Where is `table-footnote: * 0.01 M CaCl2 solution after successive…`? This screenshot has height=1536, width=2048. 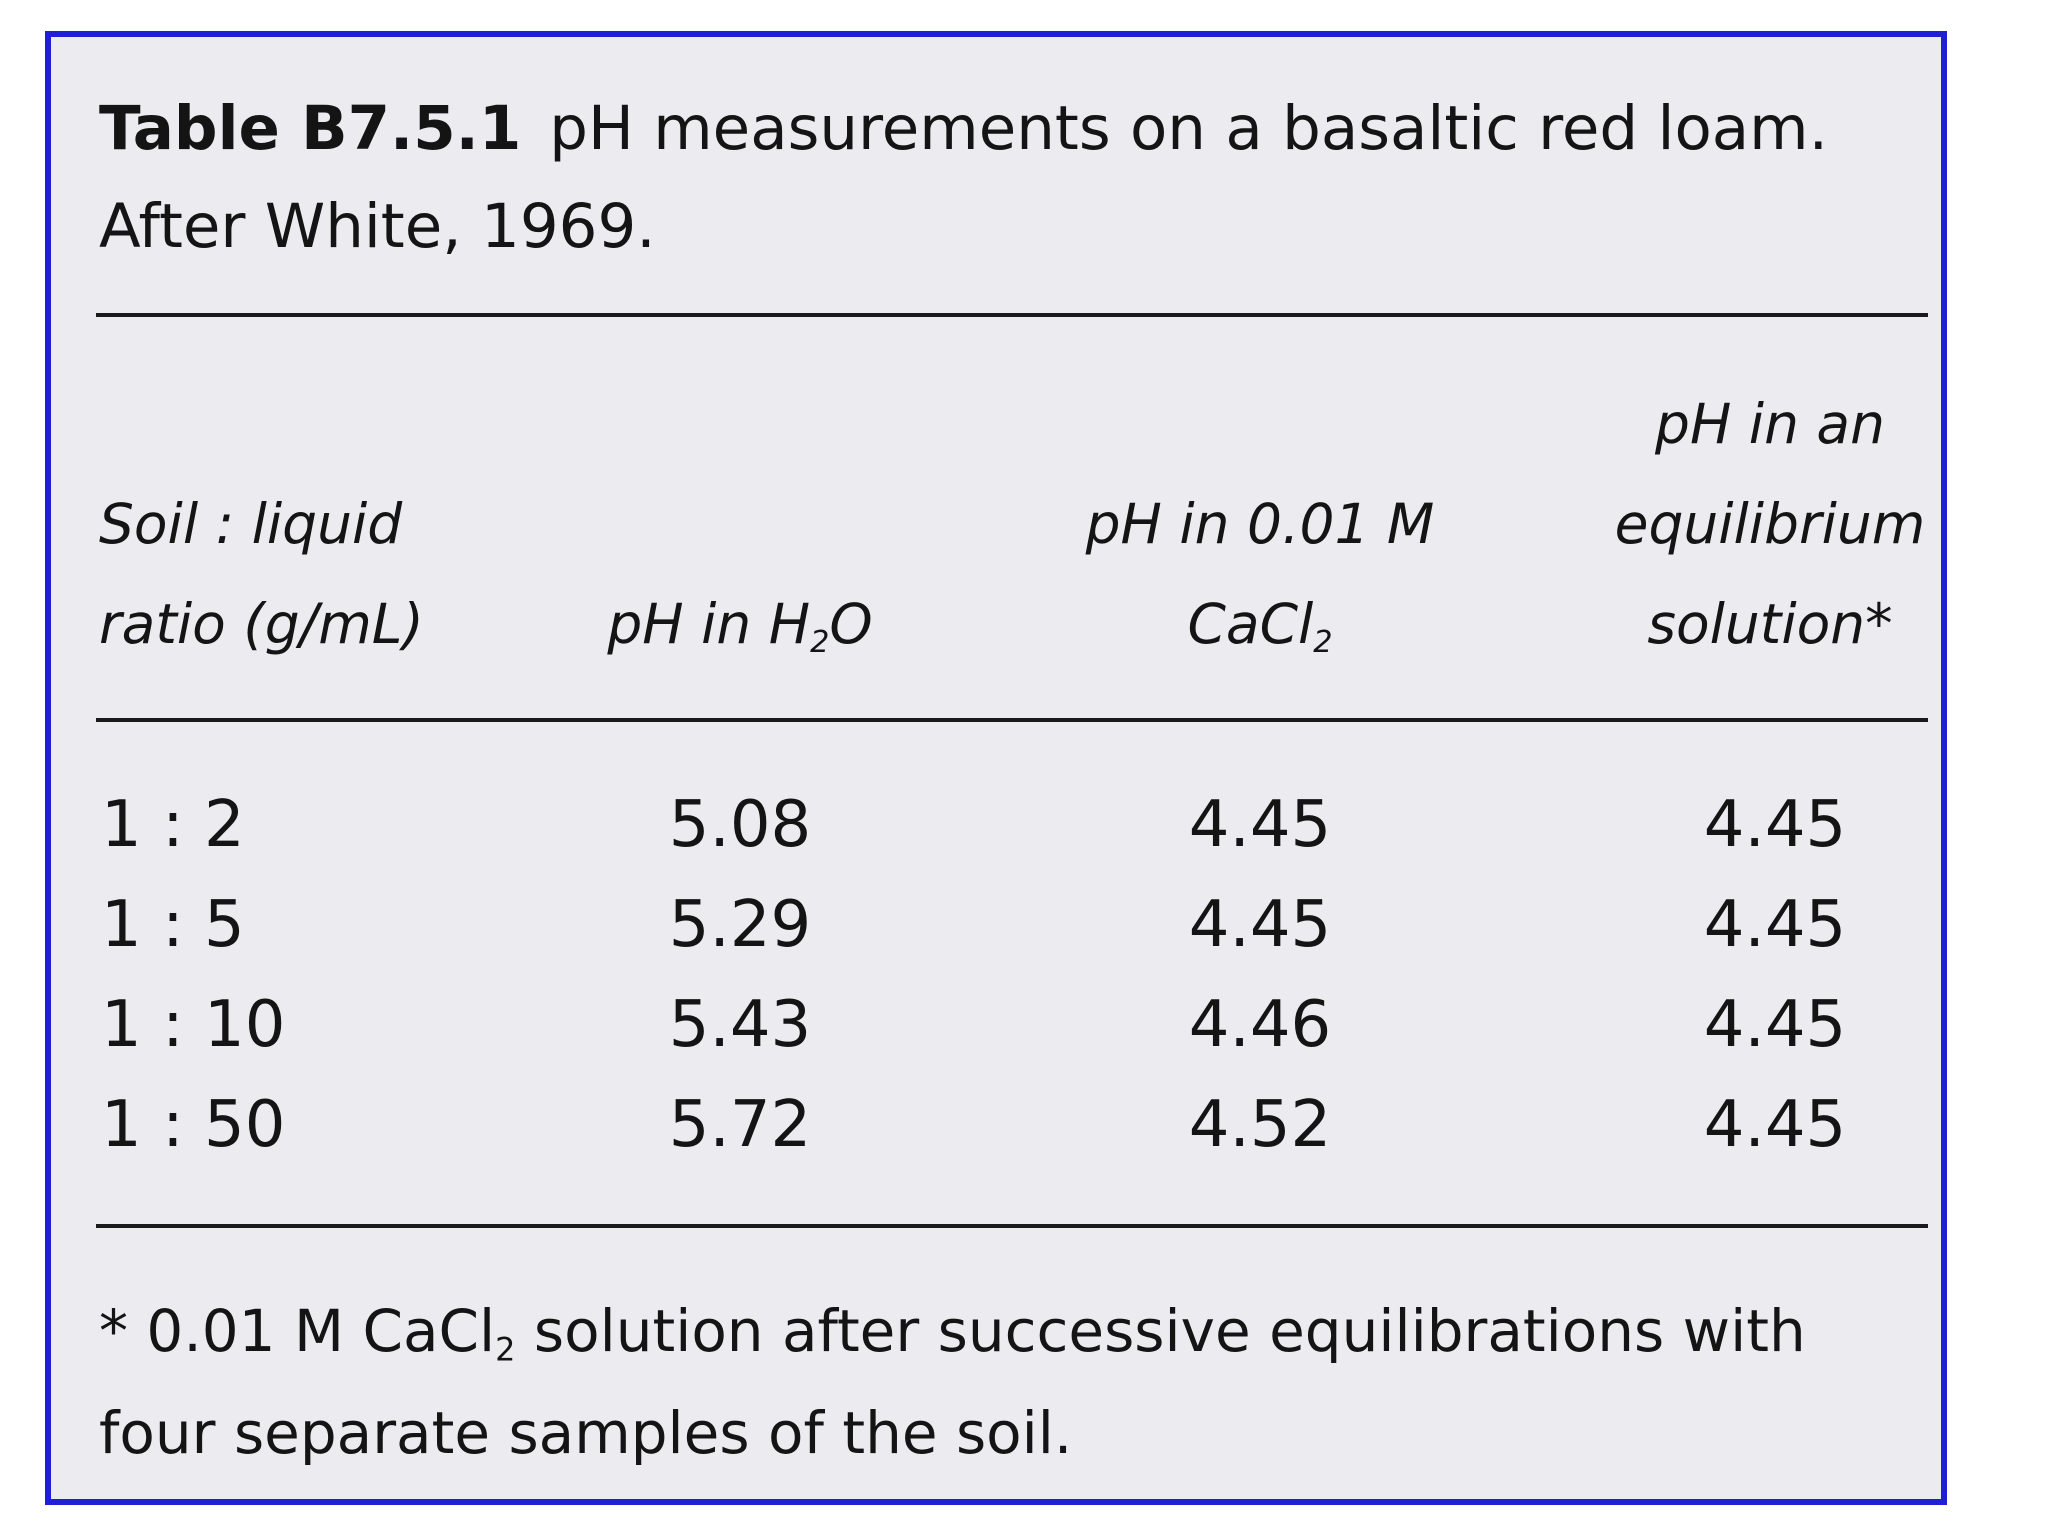
table-footnote: * 0.01 M CaCl2 solution after successive… is located at coordinates (1014, 1382).